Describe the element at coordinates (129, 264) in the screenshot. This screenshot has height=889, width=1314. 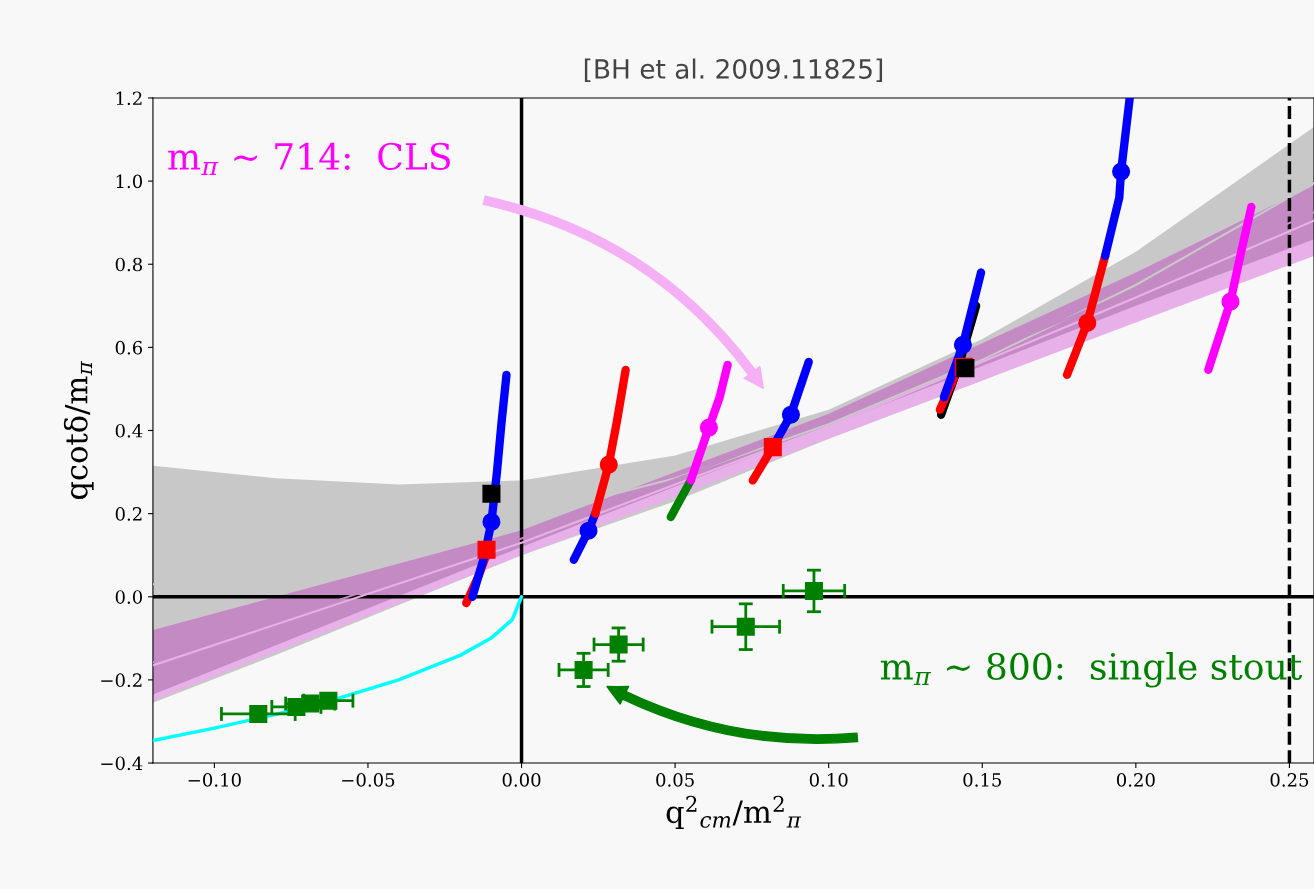
I see `y-tick-label: 0.8` at that location.